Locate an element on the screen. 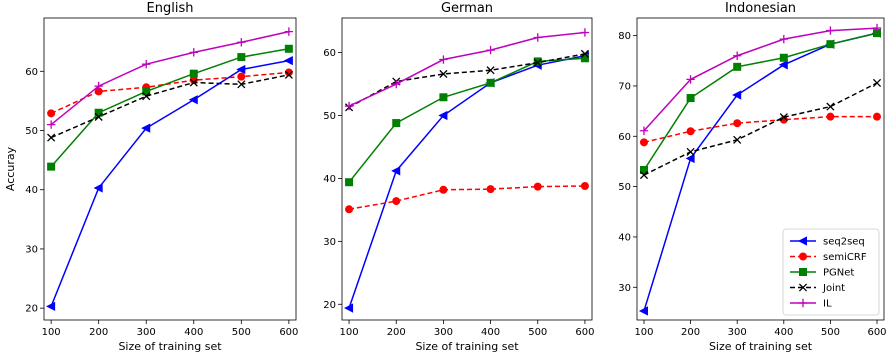  y-tick-label: 80 is located at coordinates (624, 36).